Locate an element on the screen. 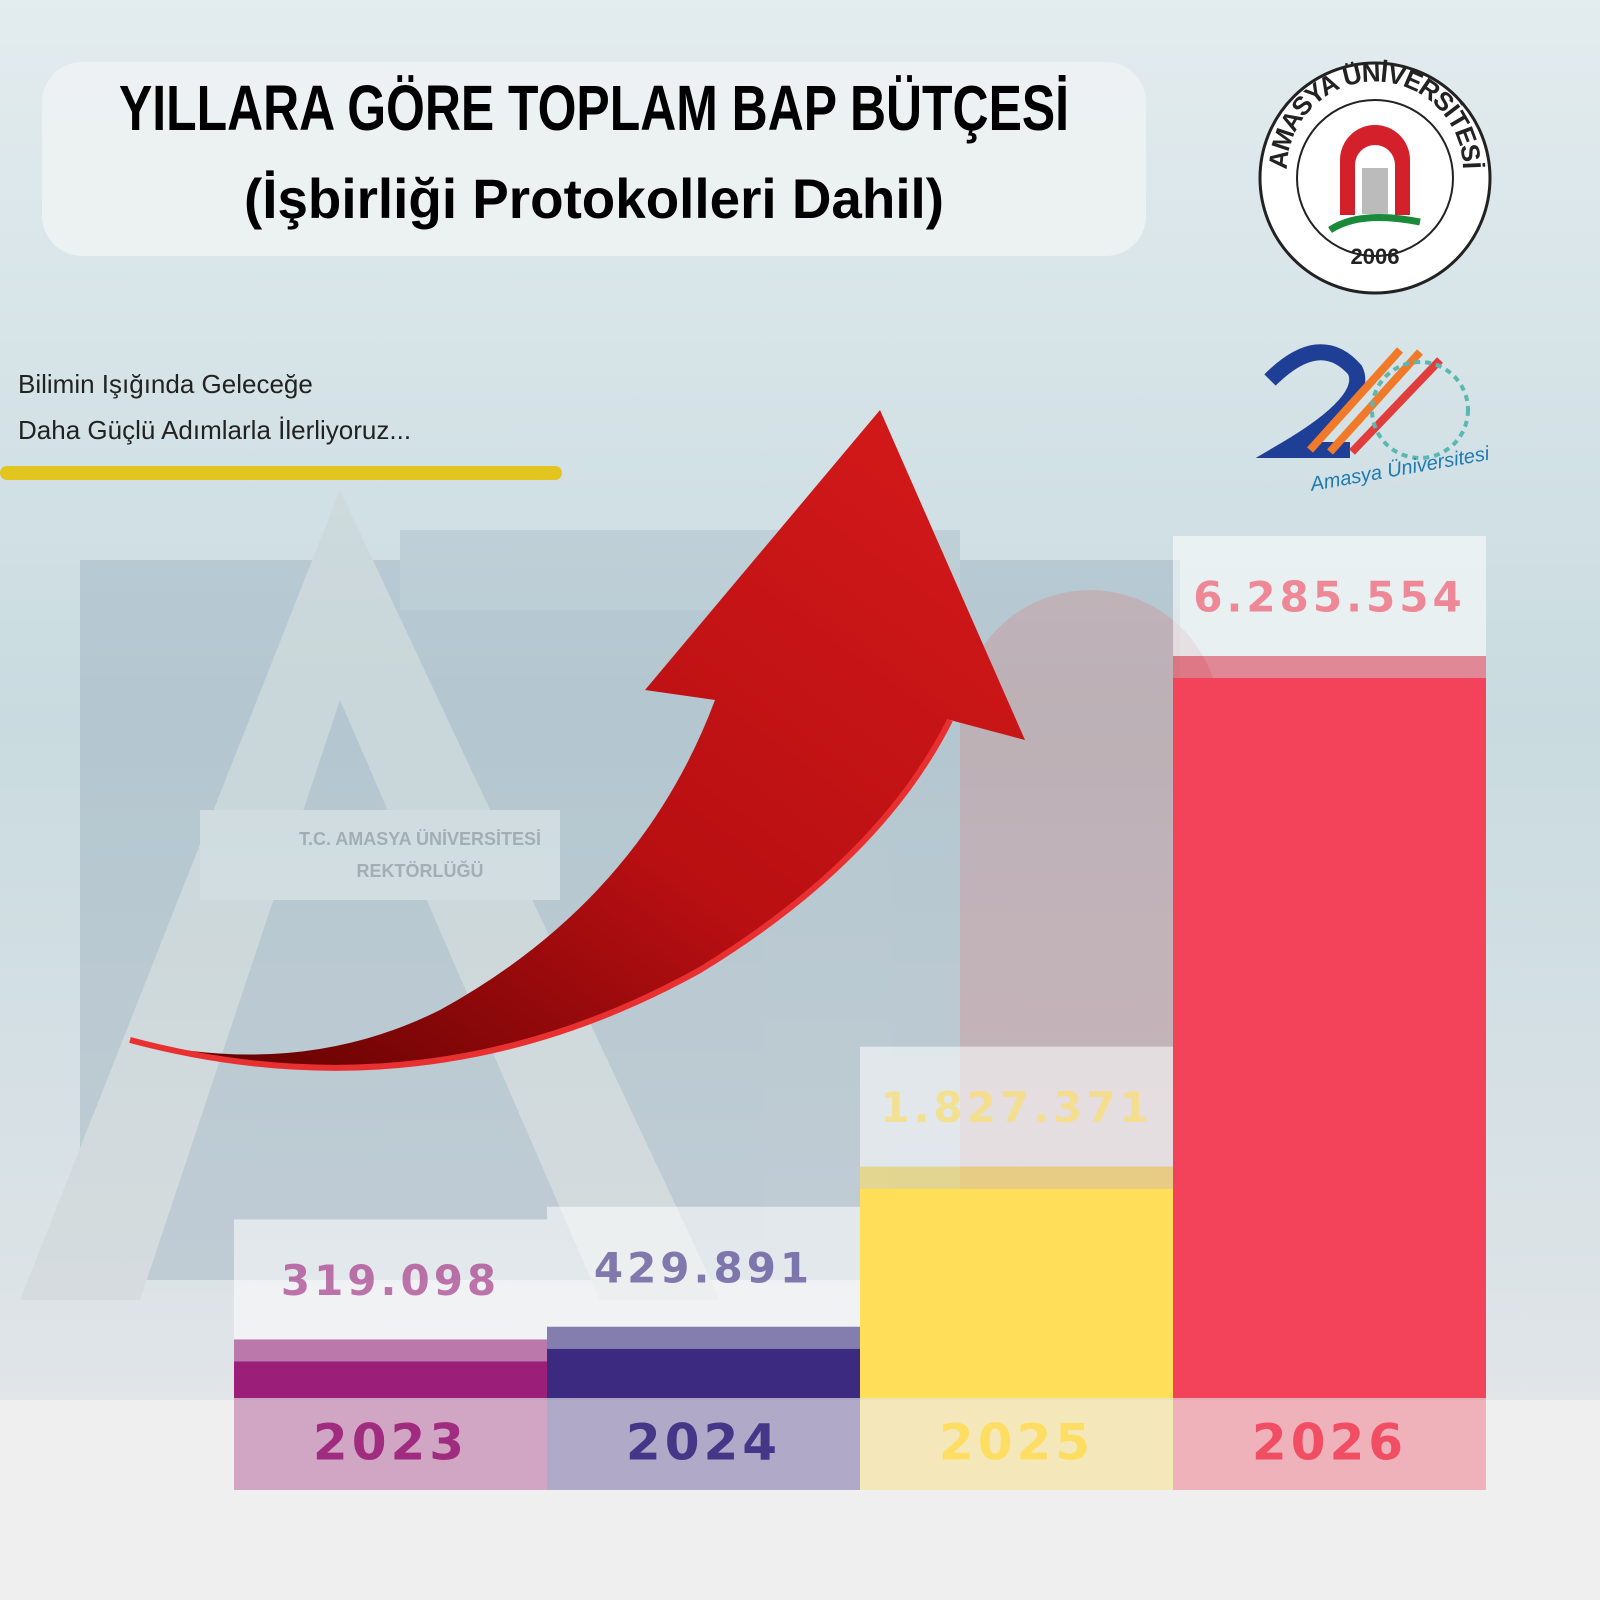  x-tick-label: 2024 is located at coordinates (703, 1443).